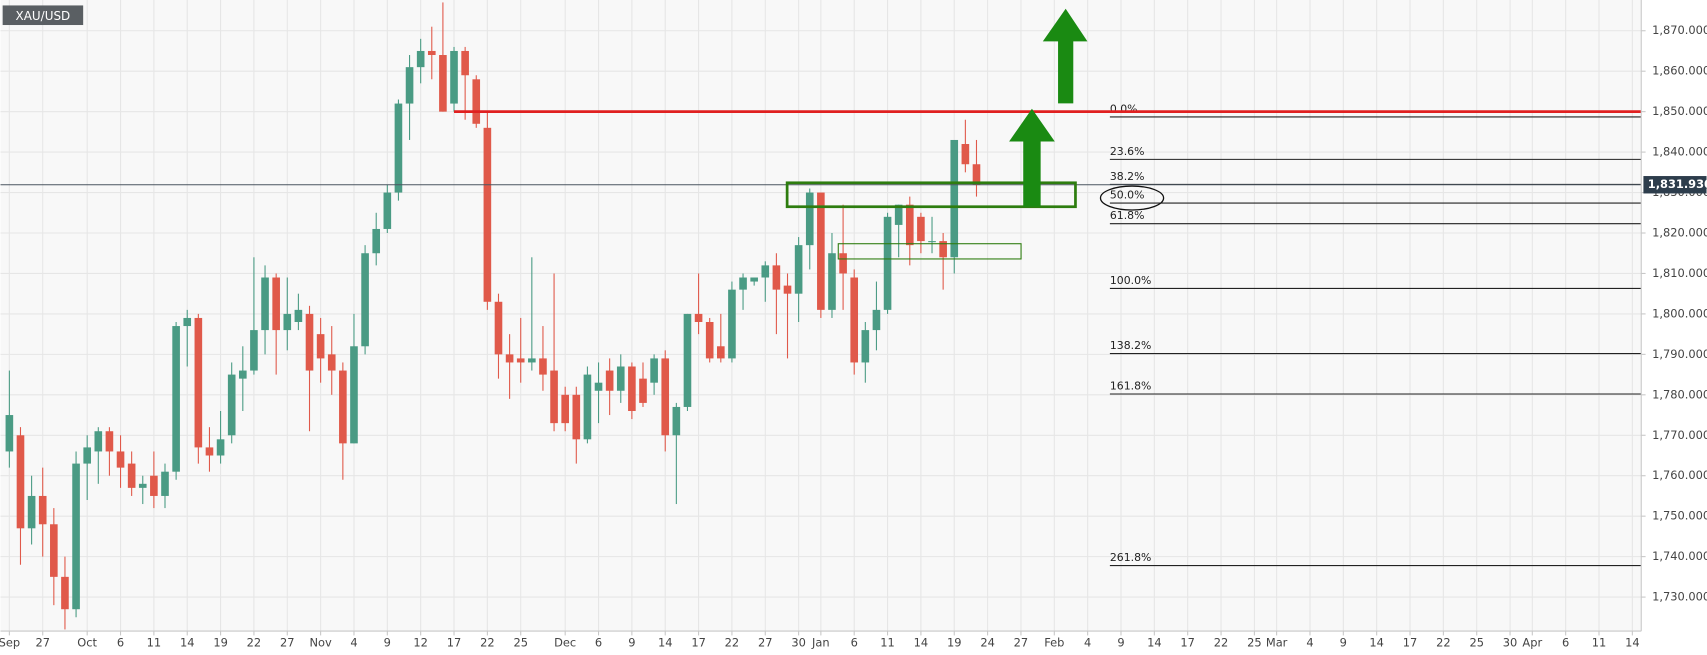 The height and width of the screenshot is (655, 1707). Describe the element at coordinates (1124, 108) in the screenshot. I see `fib-label: 0.0%` at that location.